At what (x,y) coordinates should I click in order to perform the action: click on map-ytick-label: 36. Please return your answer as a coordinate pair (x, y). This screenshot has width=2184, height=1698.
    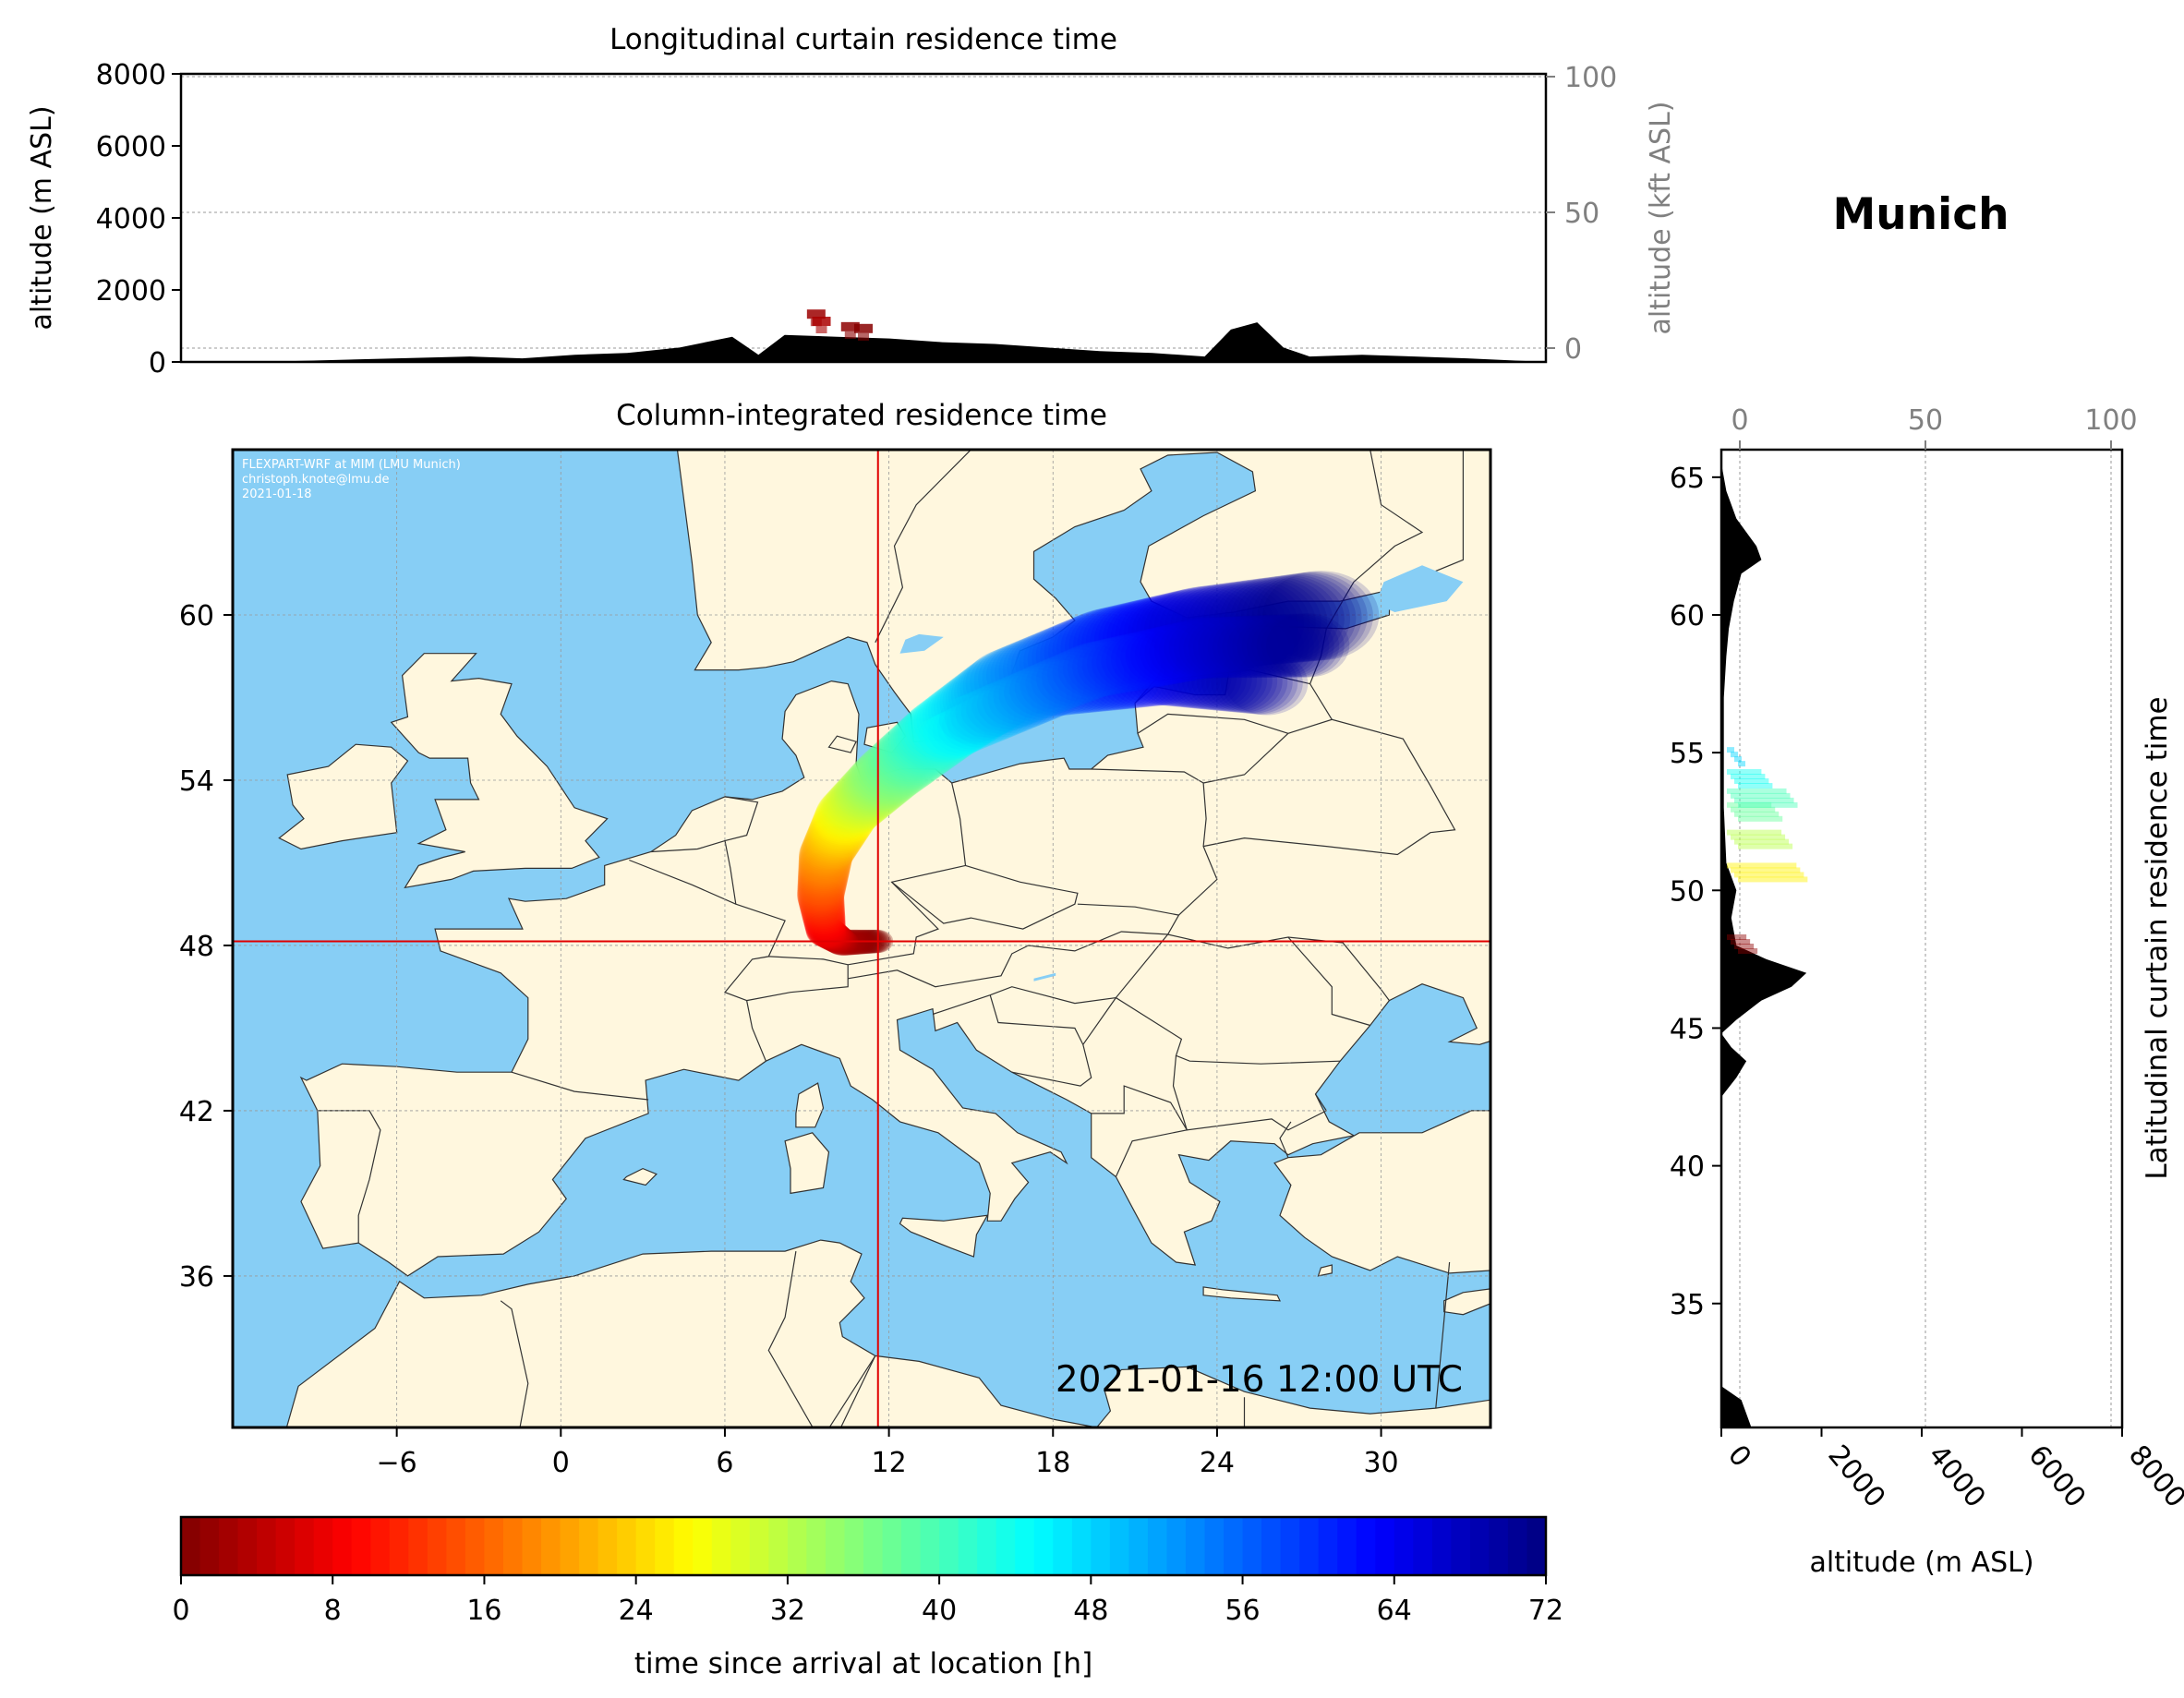
    Looking at the image, I should click on (196, 1277).